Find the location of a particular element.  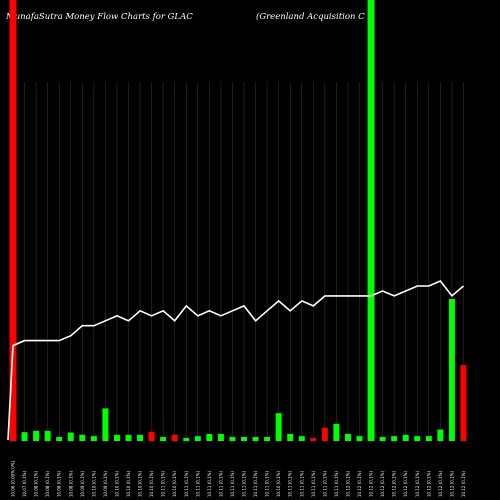

company-name: (Greenland Acquisition C is located at coordinates (310, 17).